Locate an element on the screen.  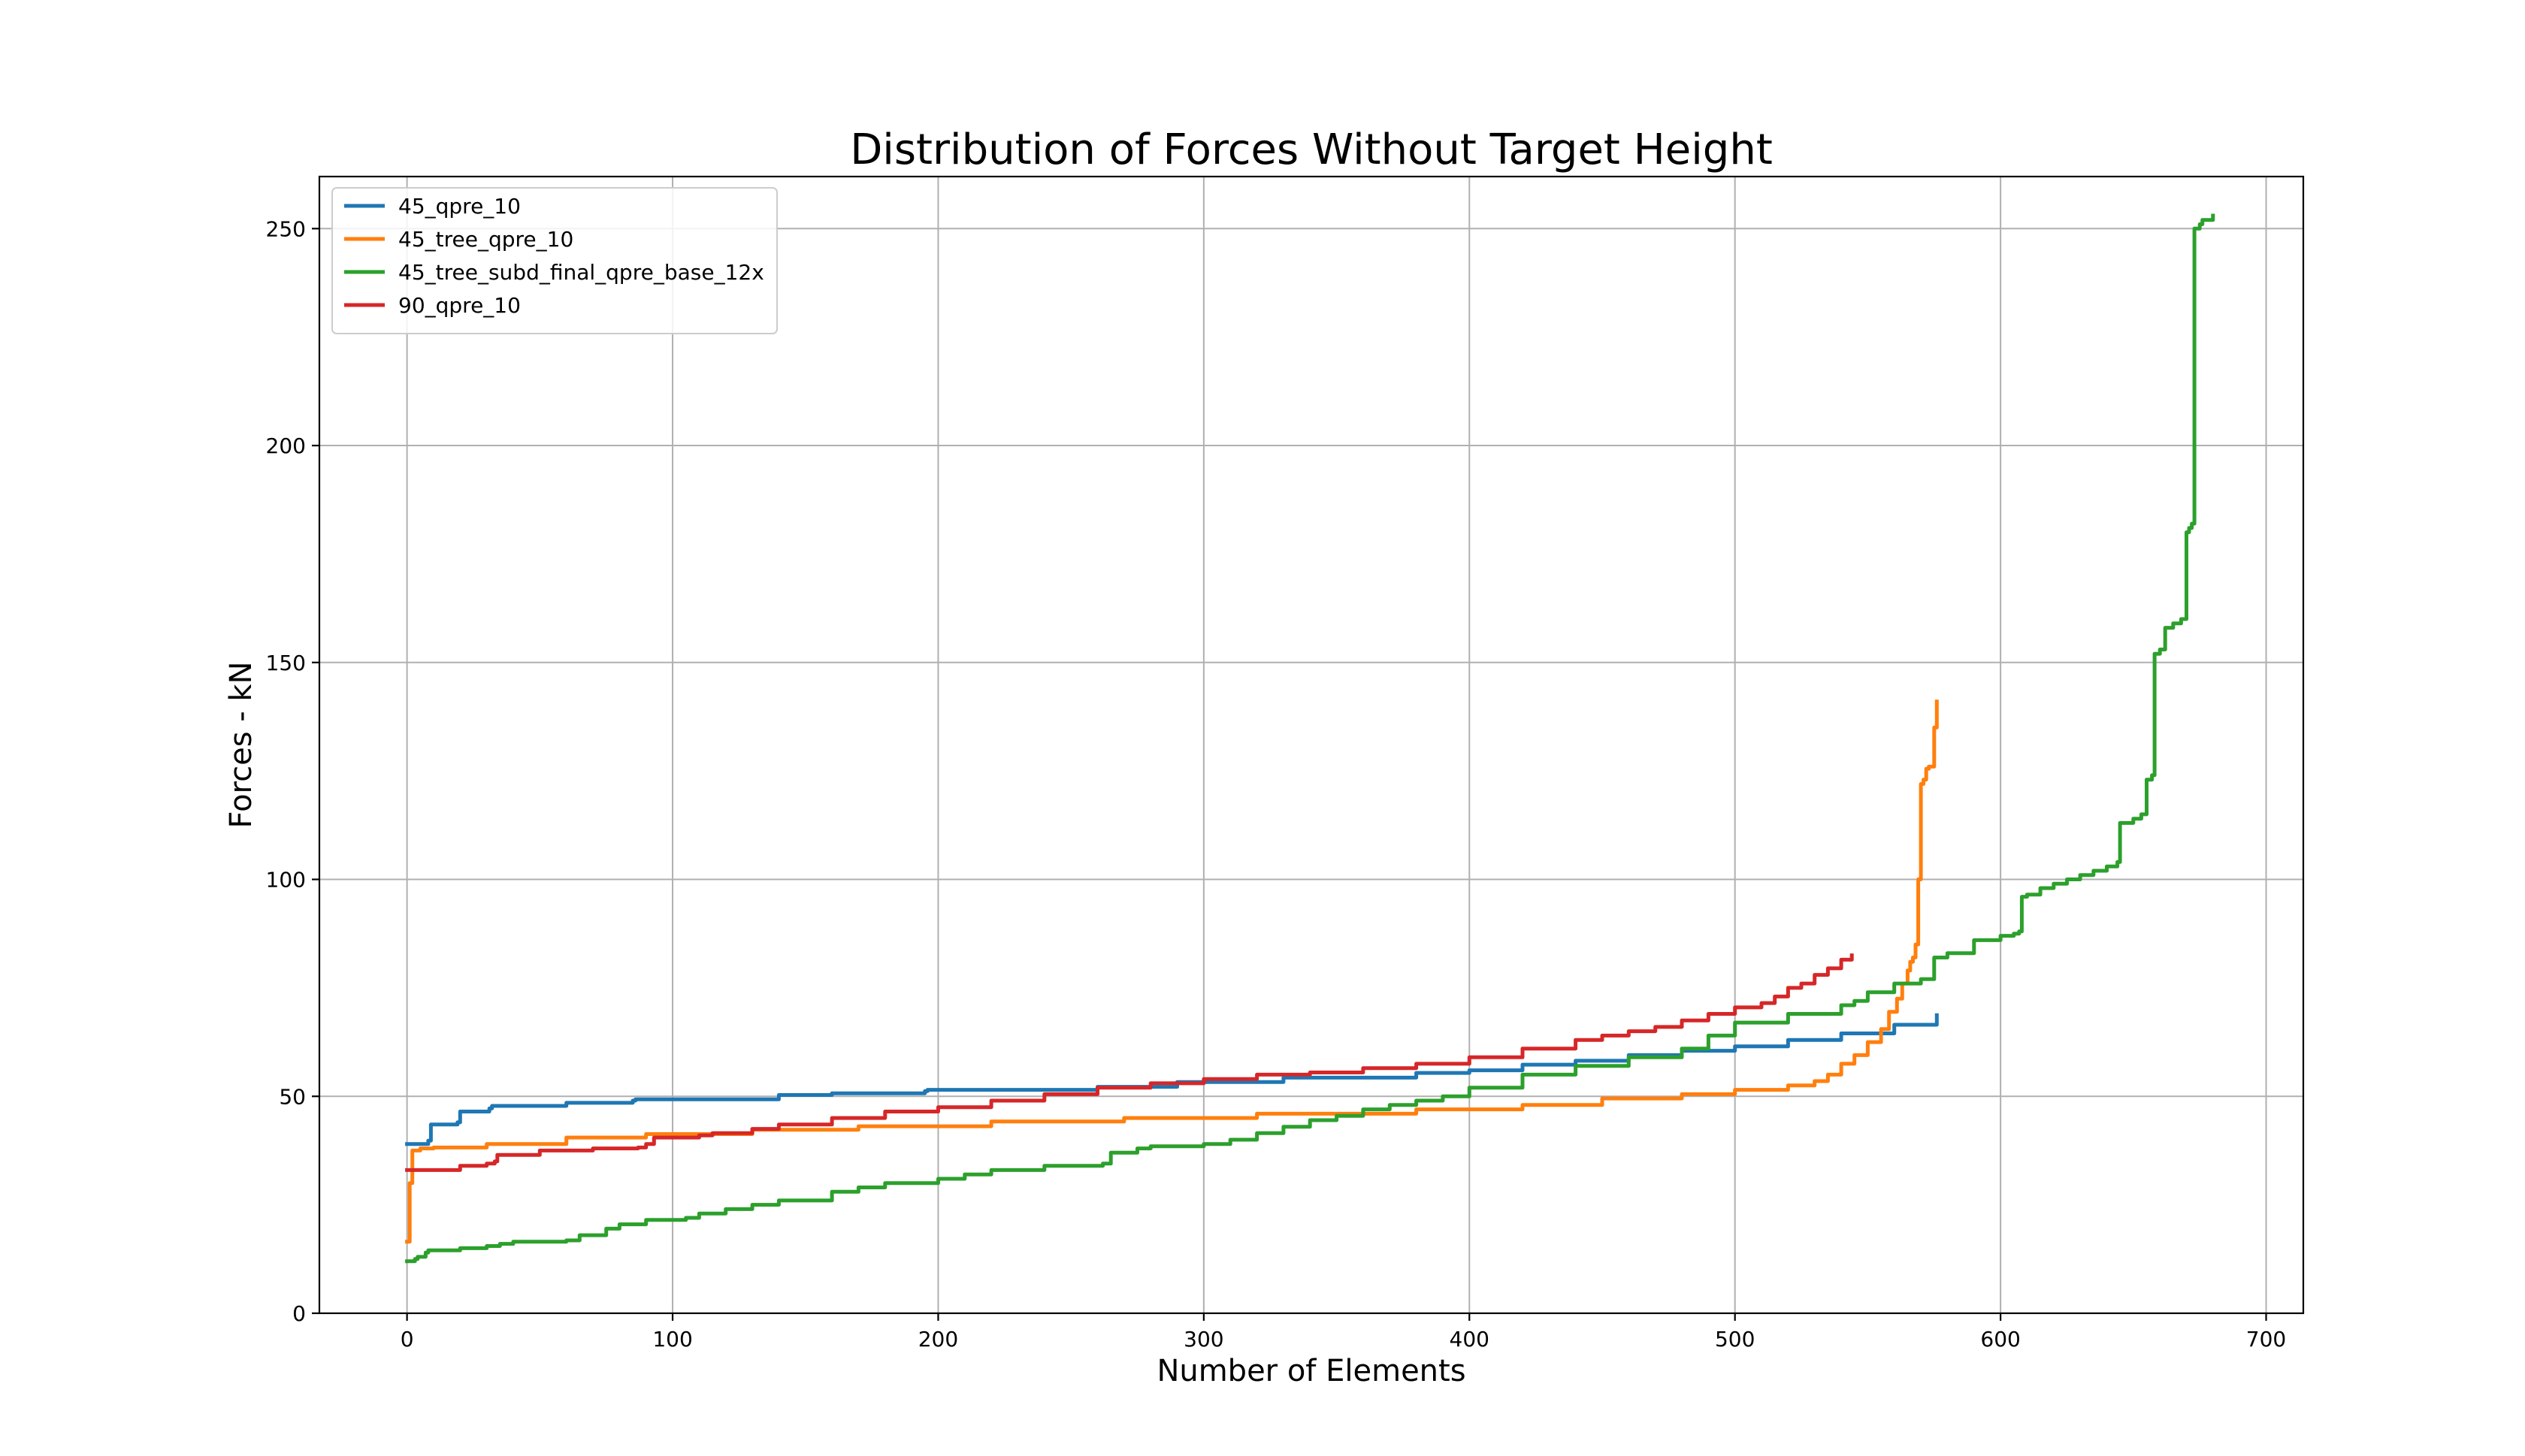
legend-label: 45_qpre_10 is located at coordinates (460, 206).